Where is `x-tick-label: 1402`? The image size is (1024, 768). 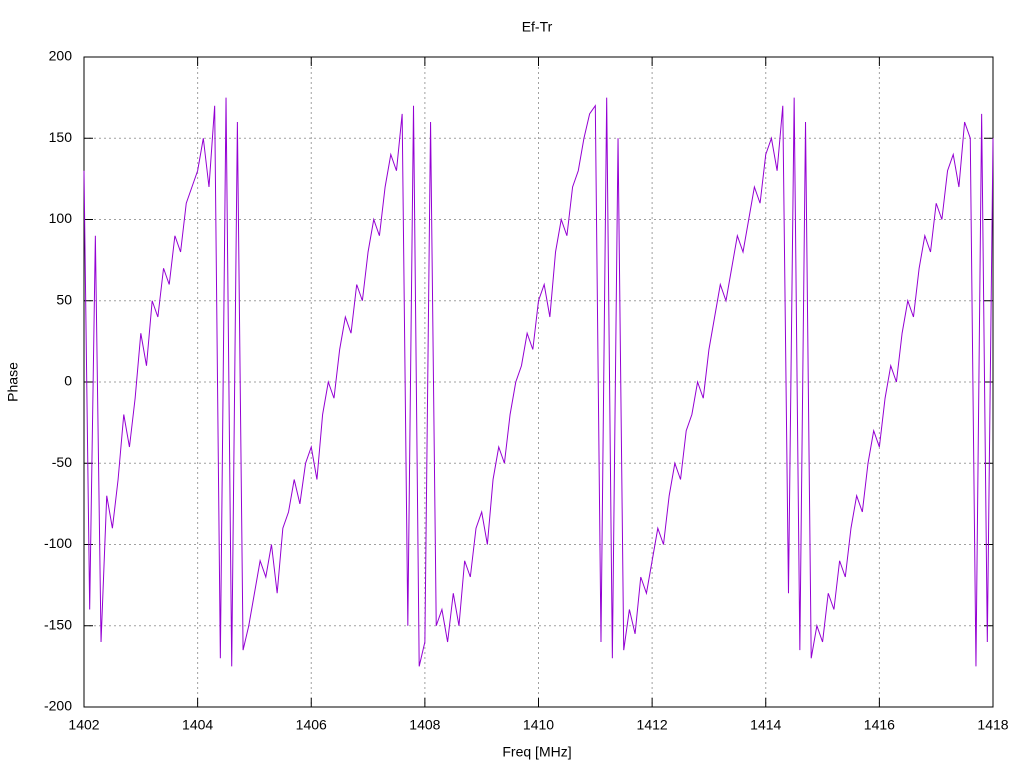 x-tick-label: 1402 is located at coordinates (83, 725).